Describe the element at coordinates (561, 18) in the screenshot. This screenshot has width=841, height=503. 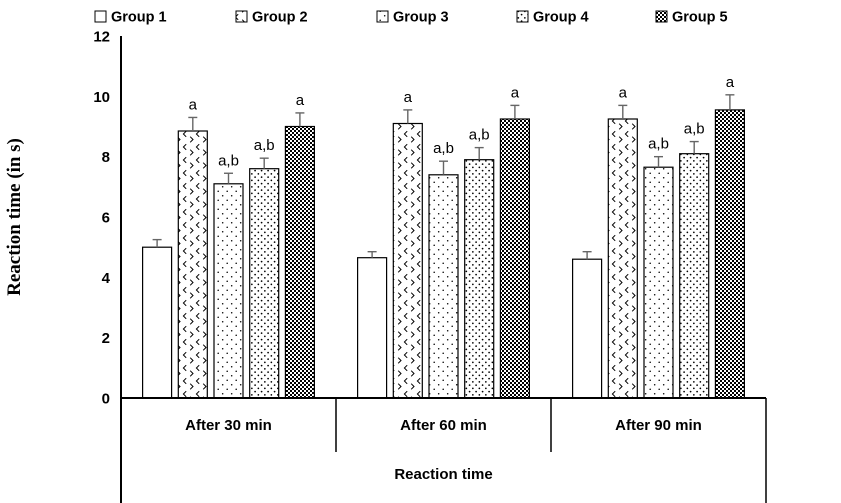
I see `legend-label: Group 4` at that location.